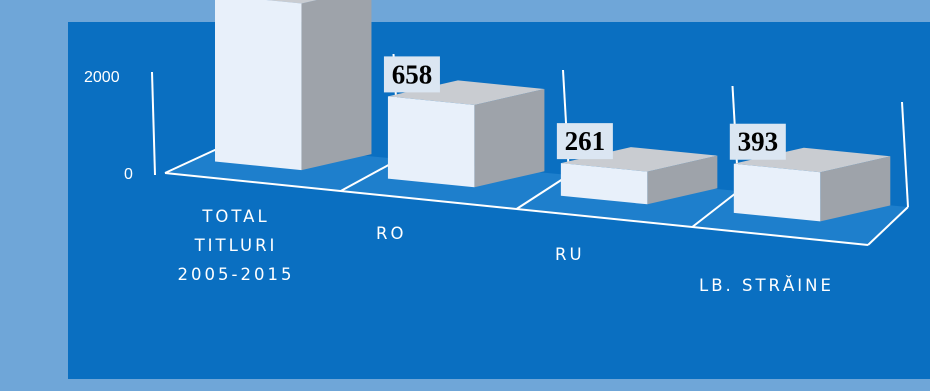 This screenshot has height=391, width=930. Describe the element at coordinates (102, 77) in the screenshot. I see `y-tick-label-2000: 2000` at that location.